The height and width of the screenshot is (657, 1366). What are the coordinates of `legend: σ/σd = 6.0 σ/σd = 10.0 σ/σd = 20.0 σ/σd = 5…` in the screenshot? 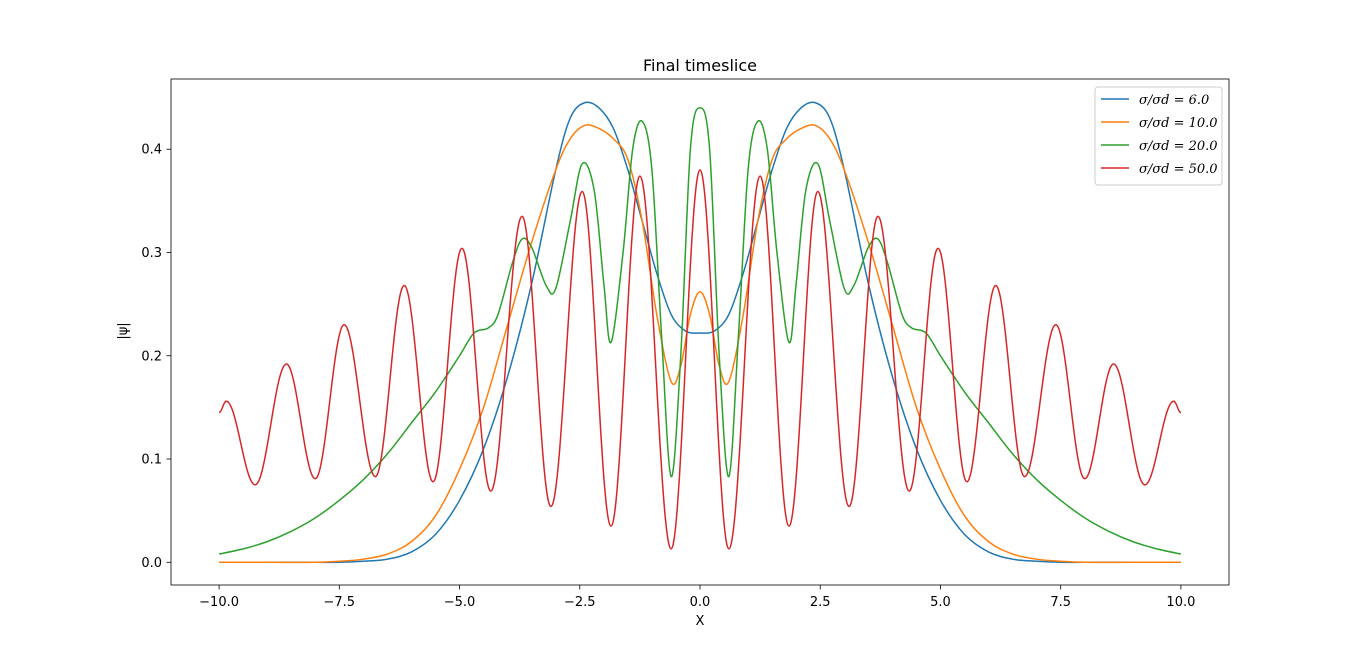 It's located at (1158, 136).